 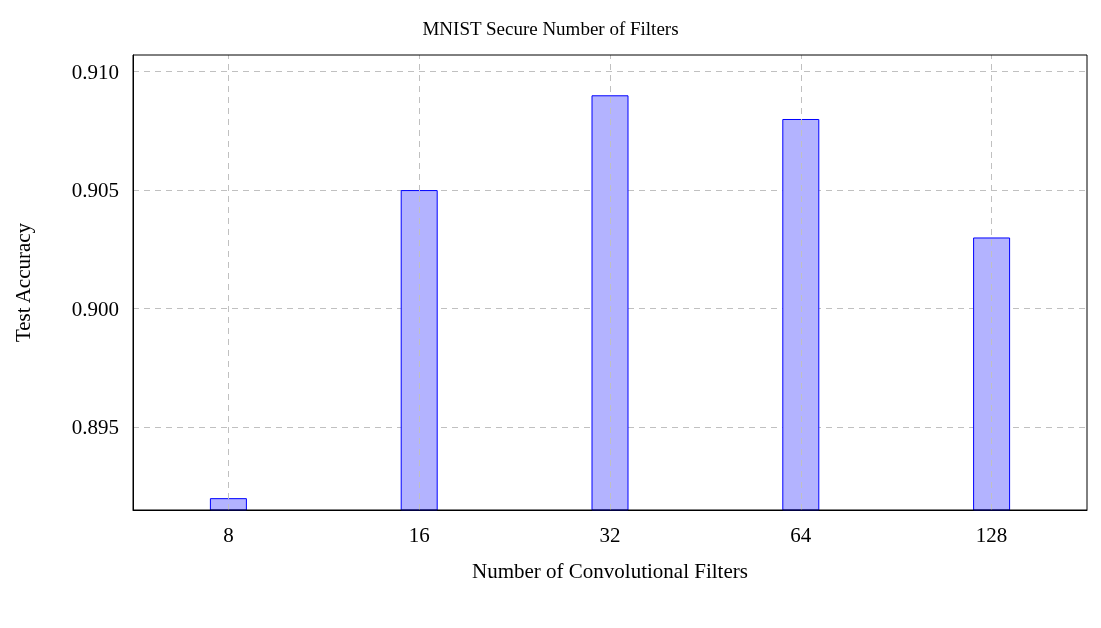 What do you see at coordinates (801, 534) in the screenshot?
I see `x-tick-label: 64` at bounding box center [801, 534].